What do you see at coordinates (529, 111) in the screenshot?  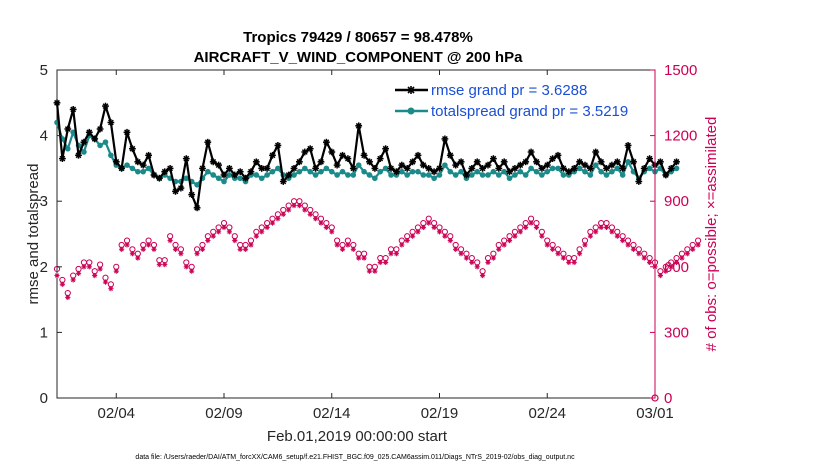 I see `legend-spread-label: totalspread grand pr = 3.5219` at bounding box center [529, 111].